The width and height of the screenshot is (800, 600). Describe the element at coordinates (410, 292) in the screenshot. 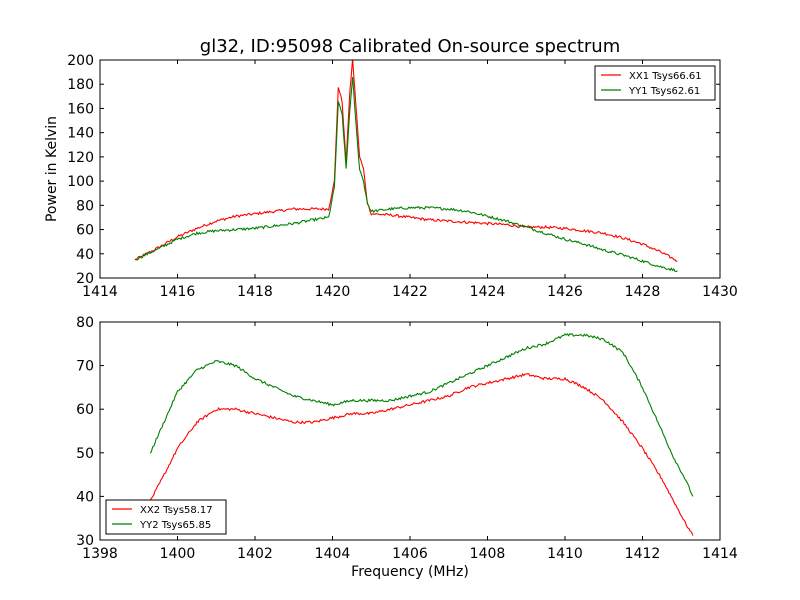

I see `x-tick-label: 1422` at that location.